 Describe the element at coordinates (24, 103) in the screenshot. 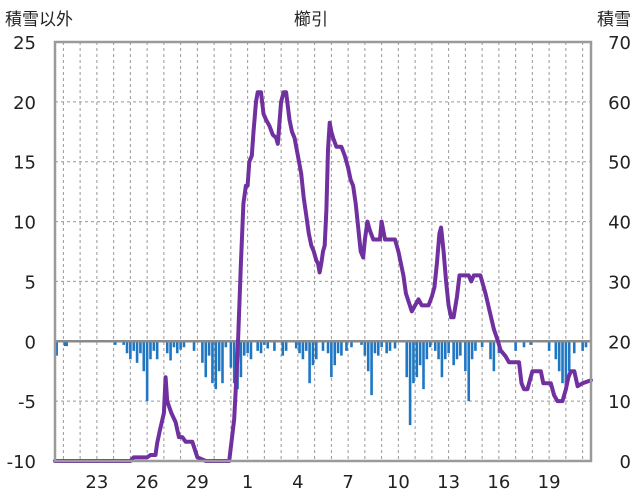

I see `left-tick-label-6: 20` at that location.